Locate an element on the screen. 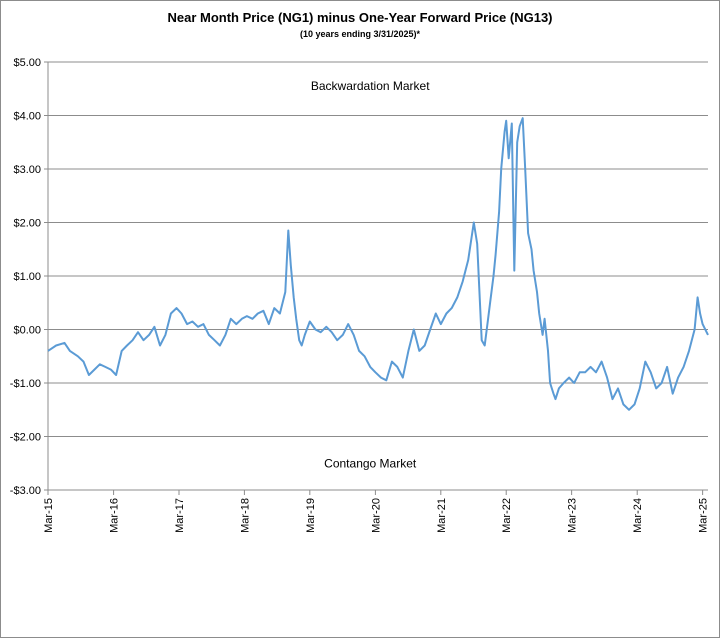 The image size is (720, 638). y-tick-label: -$2.00 is located at coordinates (25, 438).